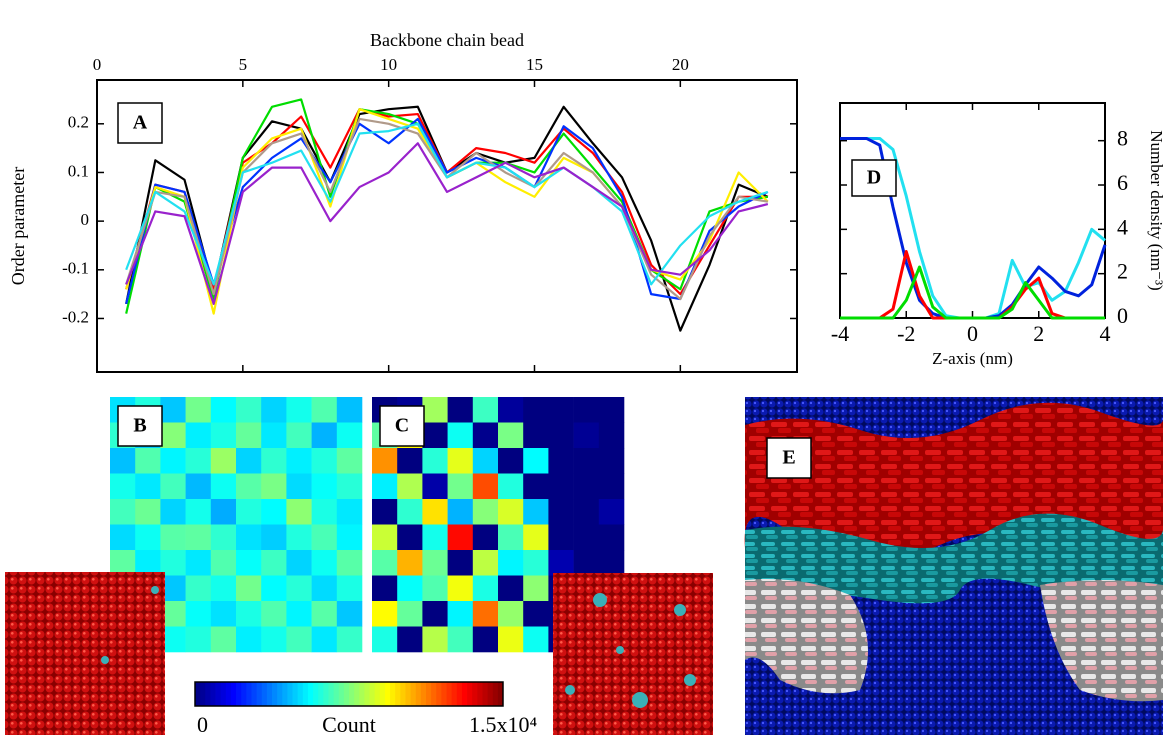  Describe the element at coordinates (954, 558) in the screenshot. I see `snapshot-cyan-layer` at that location.